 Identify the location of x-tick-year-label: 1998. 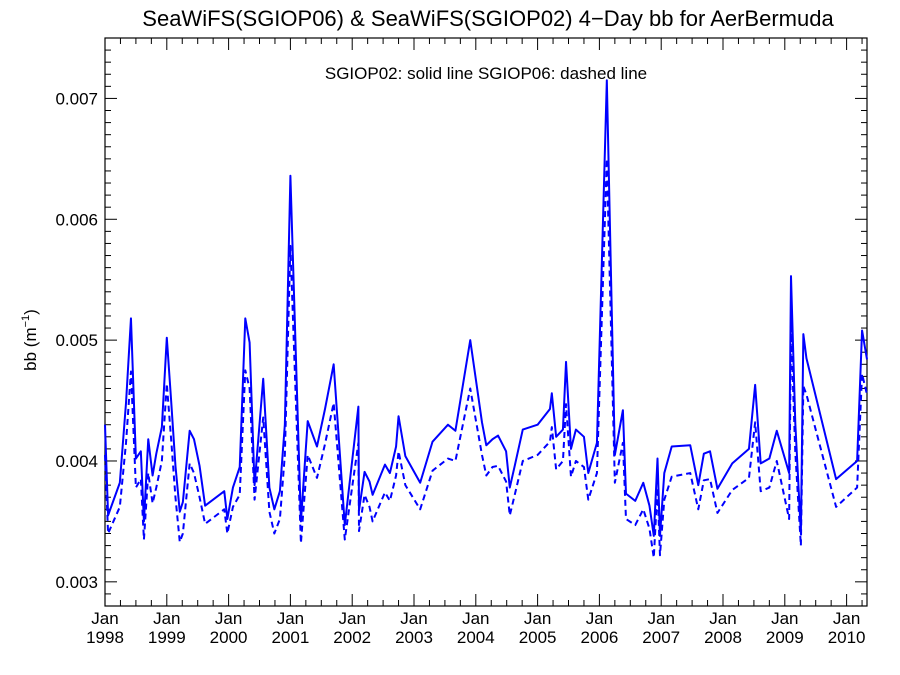
(105, 637).